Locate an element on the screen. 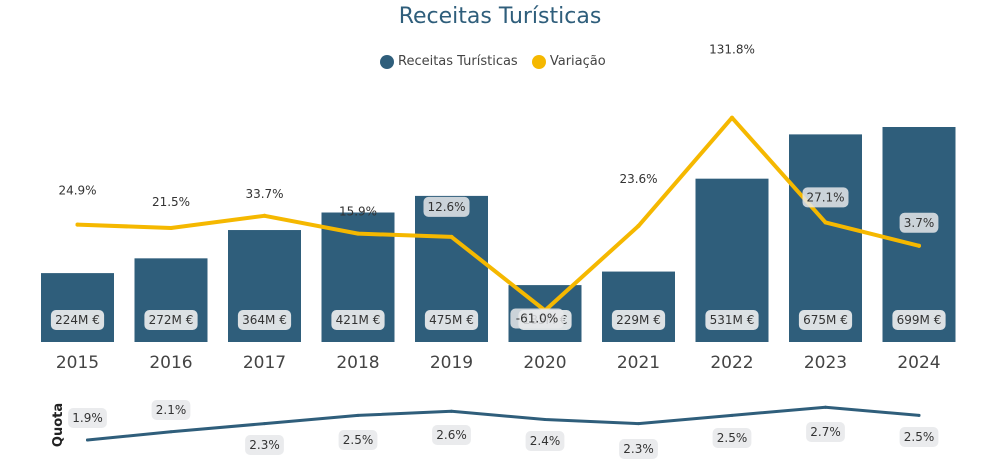 The image size is (1000, 465). quota-label-2019-group: 2.6% is located at coordinates (451, 435).